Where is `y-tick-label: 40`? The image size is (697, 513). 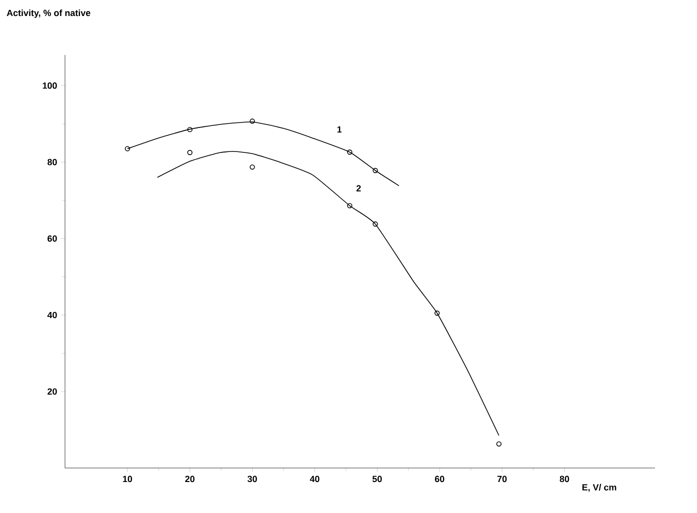 y-tick-label: 40 is located at coordinates (52, 315).